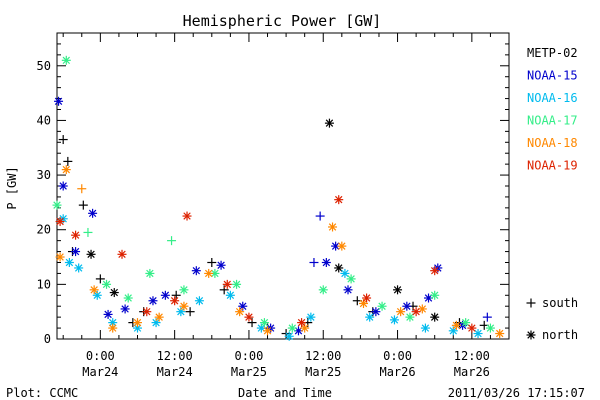  Describe the element at coordinates (285, 393) in the screenshot. I see `x-axis-label: Date and Time` at that location.